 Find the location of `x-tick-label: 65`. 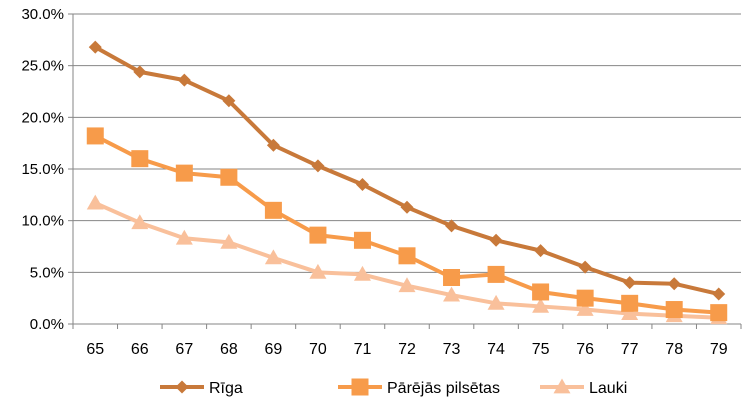

x-tick-label: 65 is located at coordinates (95, 349).